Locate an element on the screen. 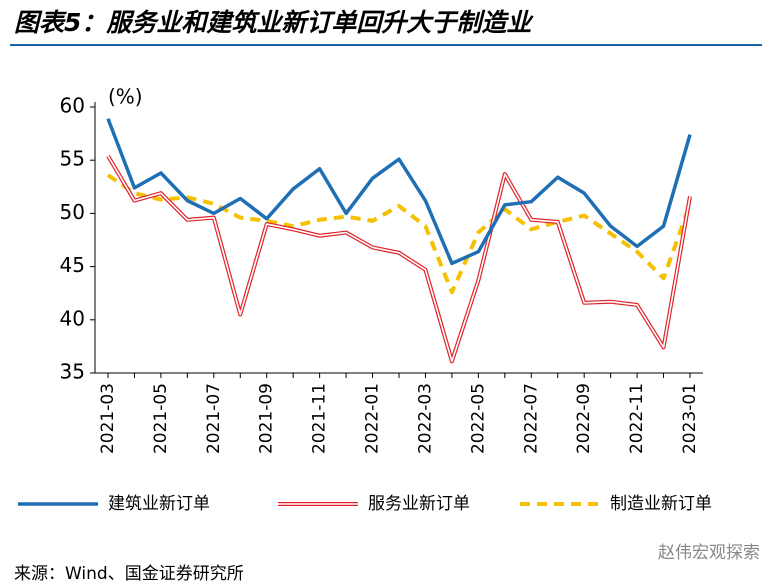  source-note: 来源：Wind、国金证券研究所 is located at coordinates (129, 574).